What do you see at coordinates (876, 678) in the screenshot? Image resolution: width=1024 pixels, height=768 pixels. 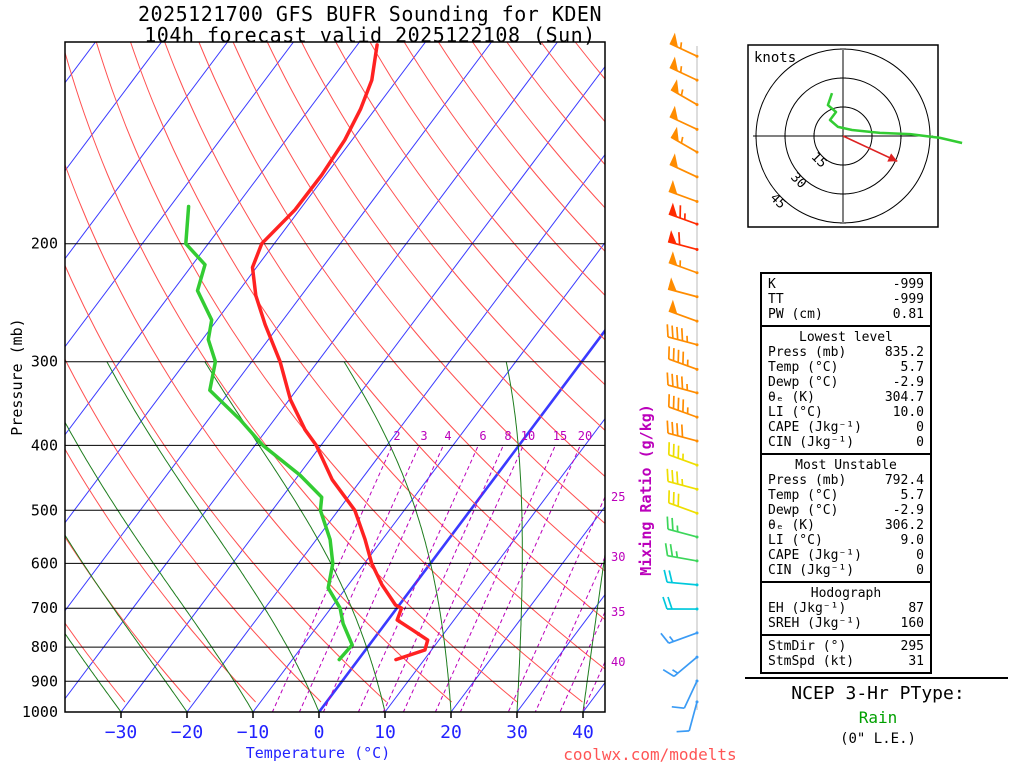 I see `ptype-divider` at bounding box center [876, 678].